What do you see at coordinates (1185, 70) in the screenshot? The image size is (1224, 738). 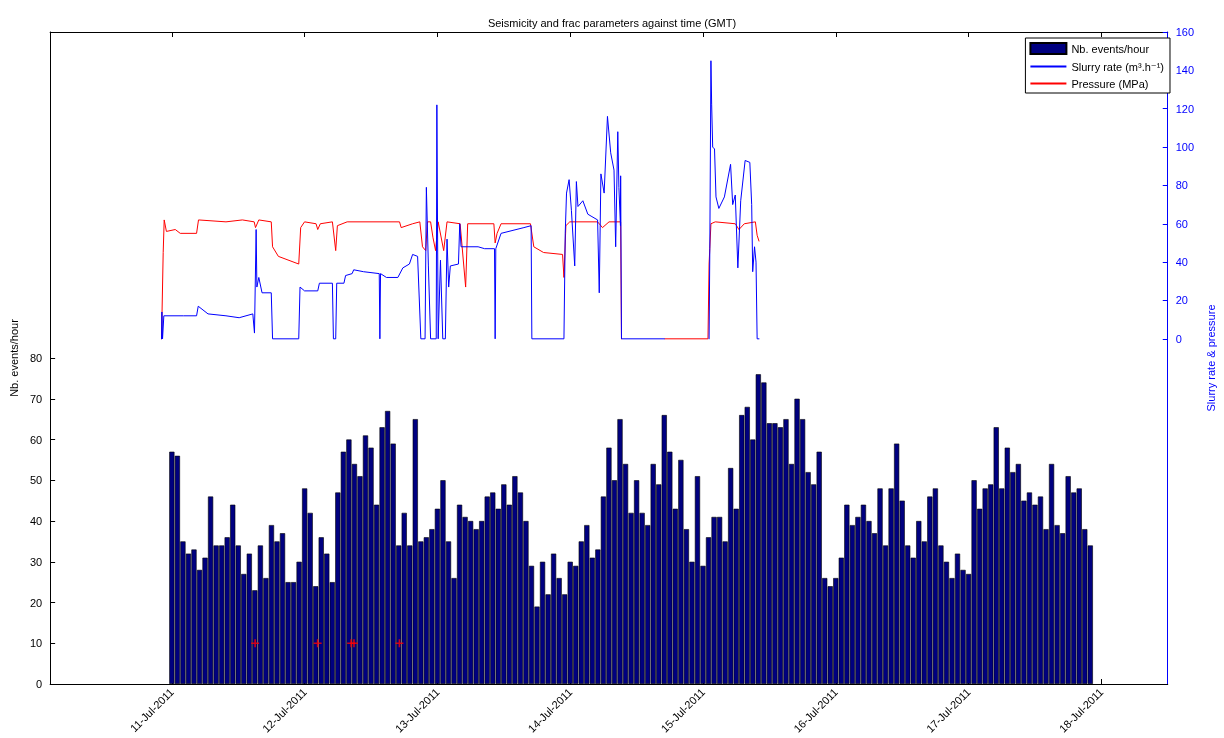 I see `y2-tick-label: 140` at bounding box center [1185, 70].